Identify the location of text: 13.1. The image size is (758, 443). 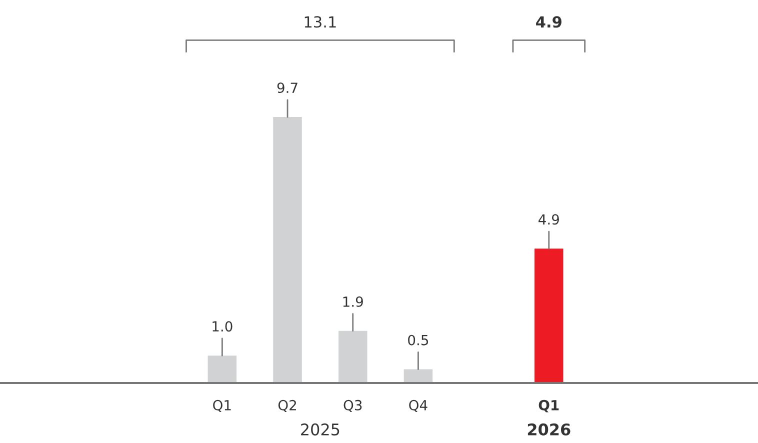
(320, 22).